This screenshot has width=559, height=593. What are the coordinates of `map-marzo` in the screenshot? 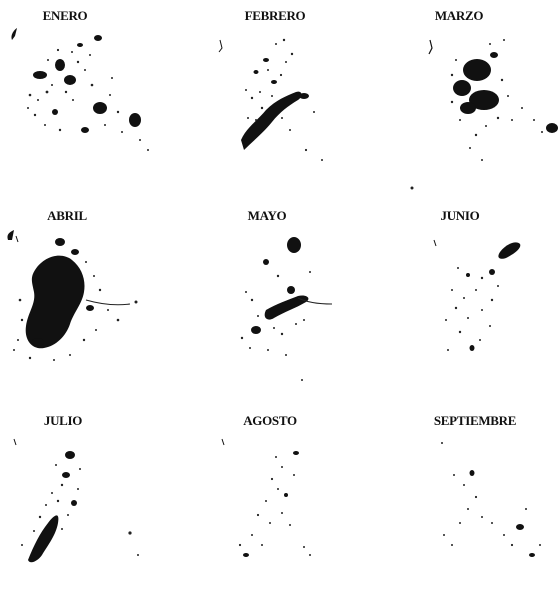 It's located at (484, 114).